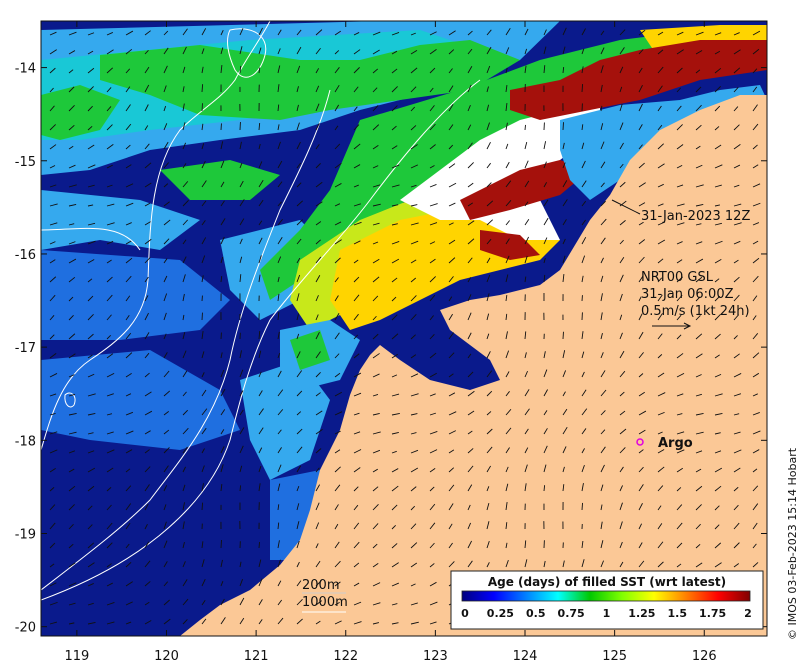  I want to click on x-tick-label: 123, so click(435, 656).